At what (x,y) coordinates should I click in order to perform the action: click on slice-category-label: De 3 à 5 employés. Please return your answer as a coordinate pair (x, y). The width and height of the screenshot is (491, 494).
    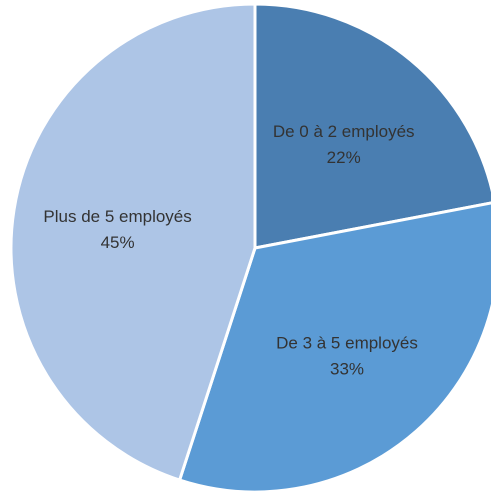
    Looking at the image, I should click on (347, 342).